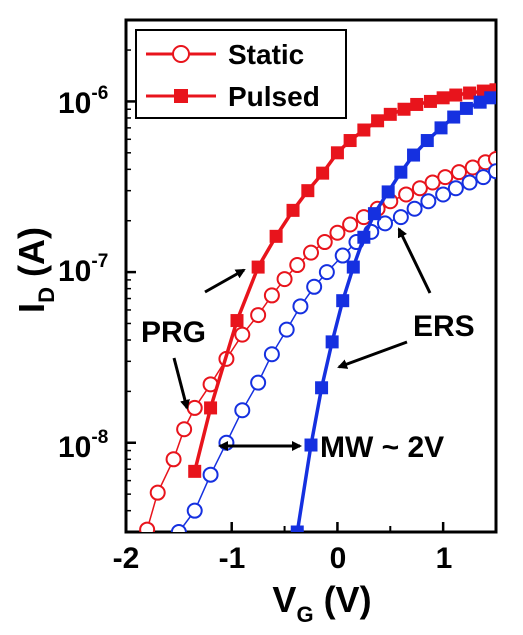  I want to click on y-axis-title: ID (A), so click(35, 270).